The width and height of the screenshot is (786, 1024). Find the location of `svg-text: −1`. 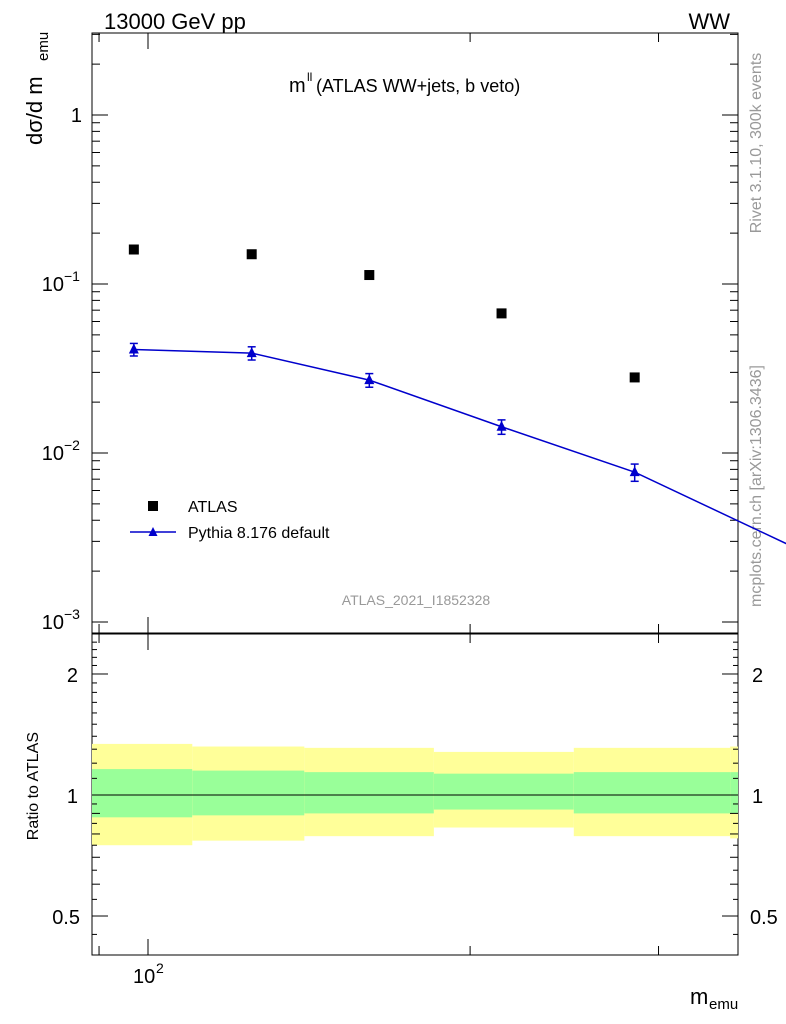

svg-text: −1 is located at coordinates (72, 276).